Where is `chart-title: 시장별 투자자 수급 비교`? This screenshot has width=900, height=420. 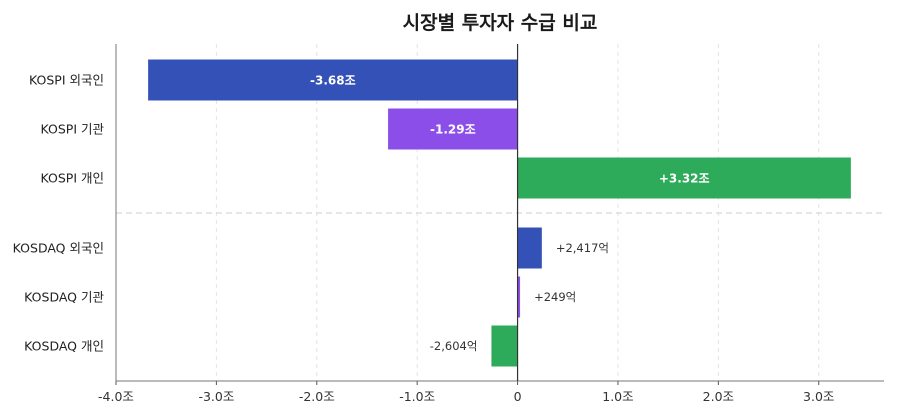
chart-title: 시장별 투자자 수급 비교 is located at coordinates (500, 23).